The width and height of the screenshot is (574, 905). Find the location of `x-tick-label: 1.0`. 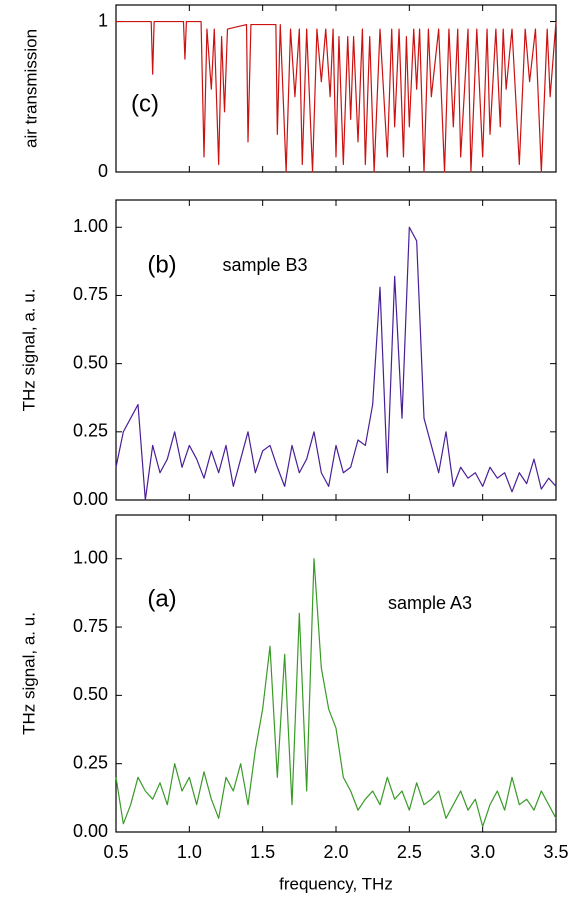

x-tick-label: 1.0 is located at coordinates (189, 852).